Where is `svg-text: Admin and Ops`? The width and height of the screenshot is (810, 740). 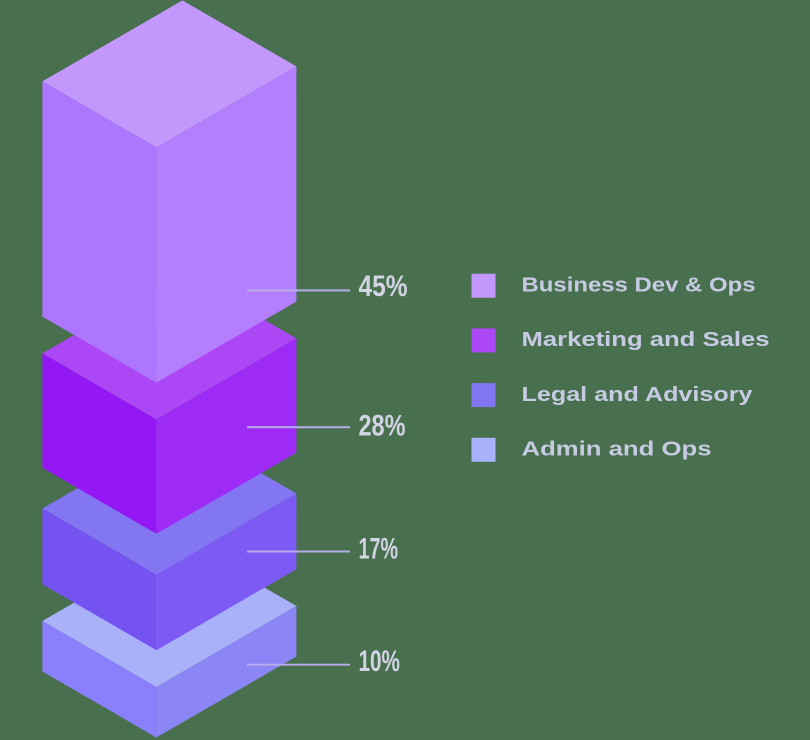 svg-text: Admin and Ops is located at coordinates (617, 449).